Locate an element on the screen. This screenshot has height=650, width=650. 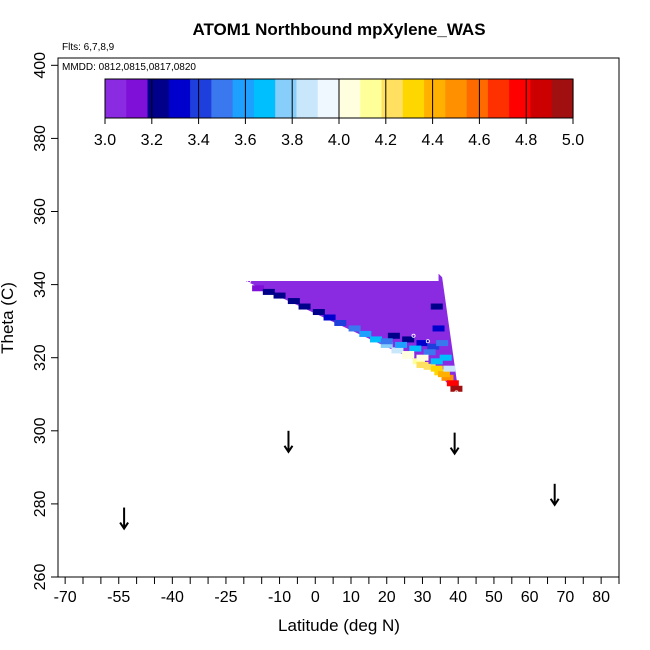
x-tick-label: 20 is located at coordinates (387, 597).